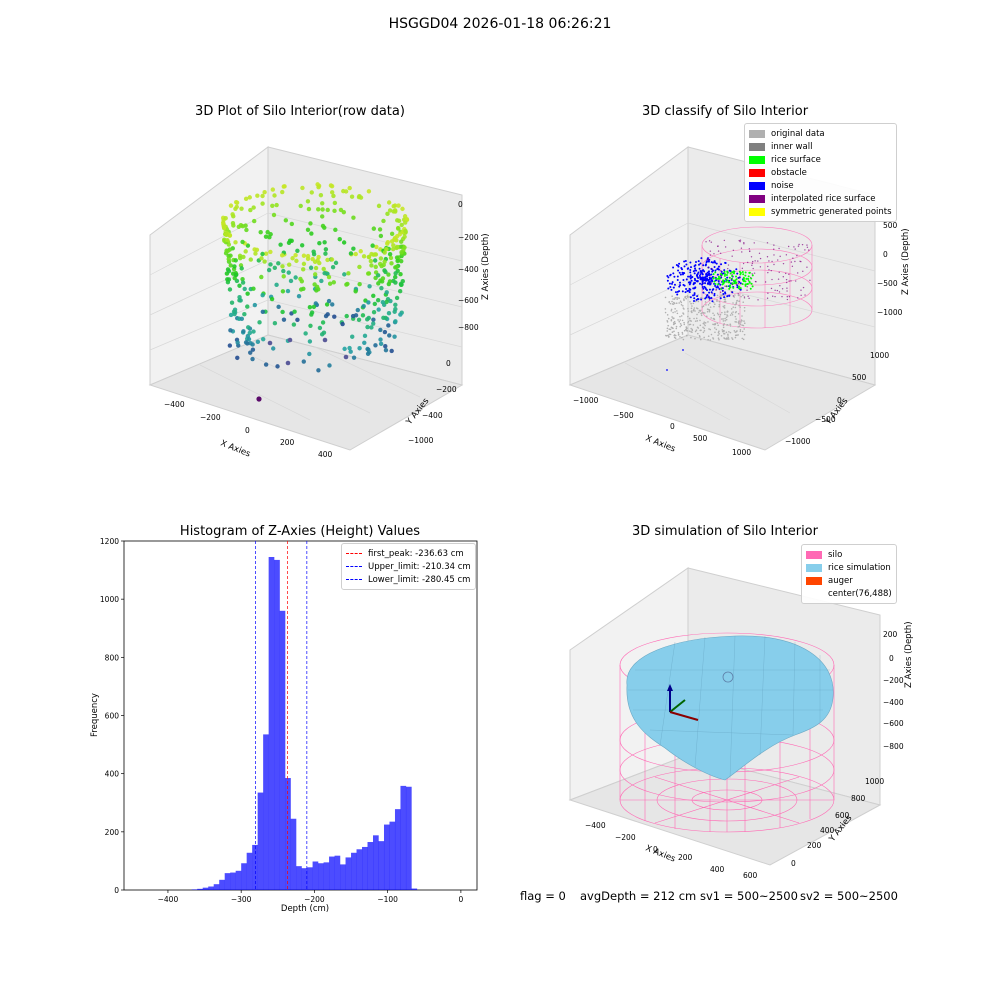 The height and width of the screenshot is (1000, 1000). What do you see at coordinates (660, 854) in the screenshot?
I see `simulation-x-label: X Axies` at bounding box center [660, 854].